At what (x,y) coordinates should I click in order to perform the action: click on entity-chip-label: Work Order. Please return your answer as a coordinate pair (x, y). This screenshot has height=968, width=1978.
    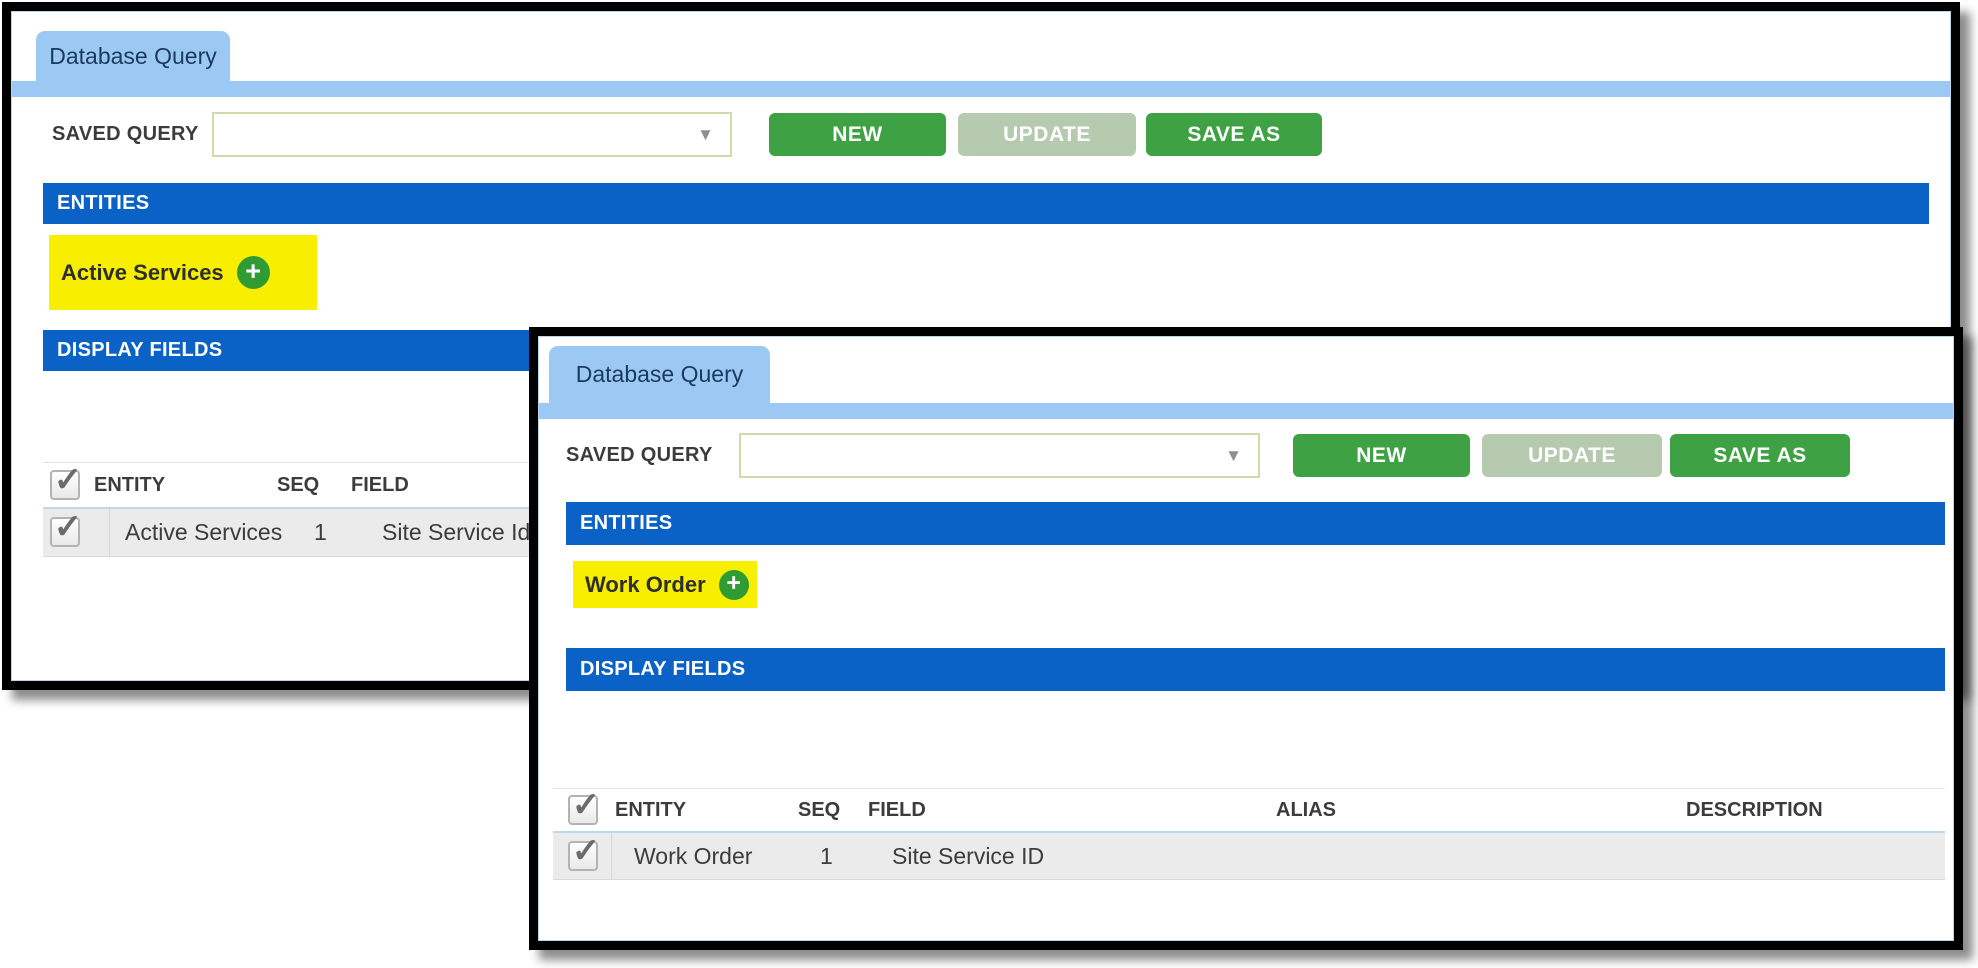
    Looking at the image, I should click on (645, 584).